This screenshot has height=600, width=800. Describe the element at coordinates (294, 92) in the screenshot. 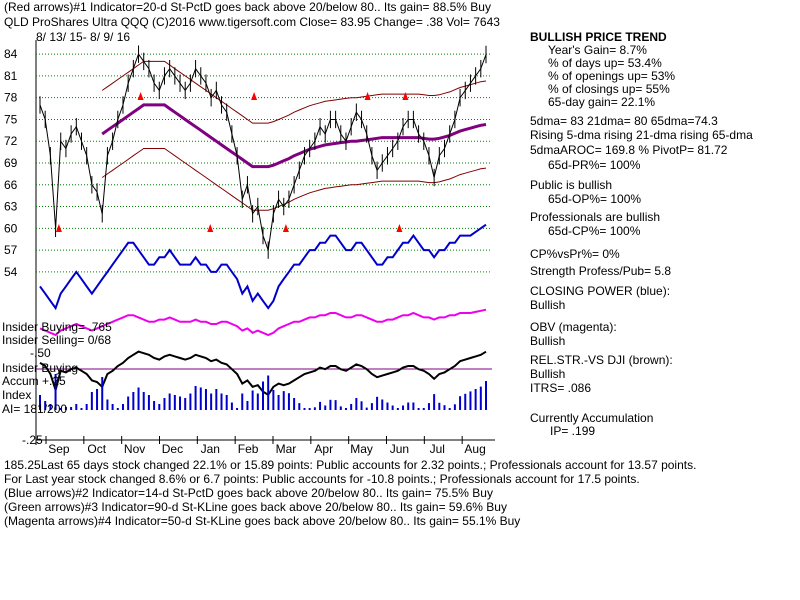

I see `upper-band-line` at that location.